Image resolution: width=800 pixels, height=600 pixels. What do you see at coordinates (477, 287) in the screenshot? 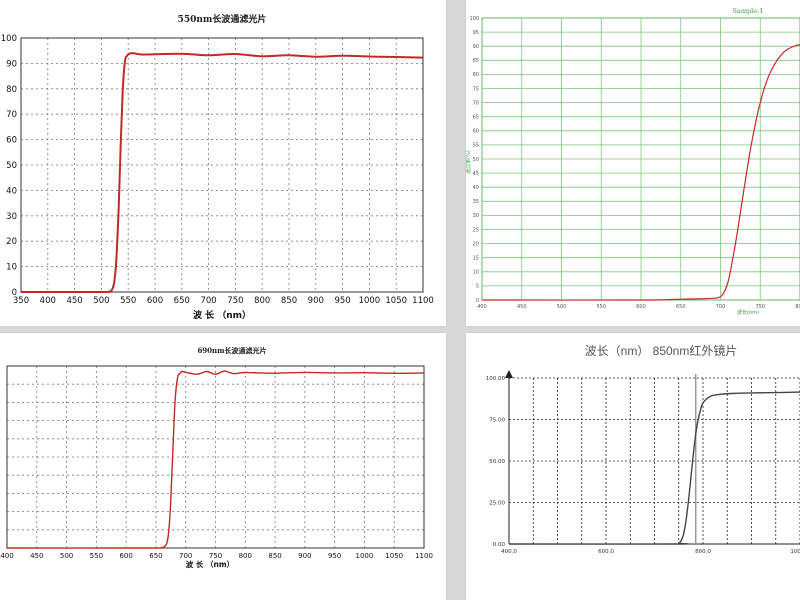
I see `y-tick-label: 5` at bounding box center [477, 287].